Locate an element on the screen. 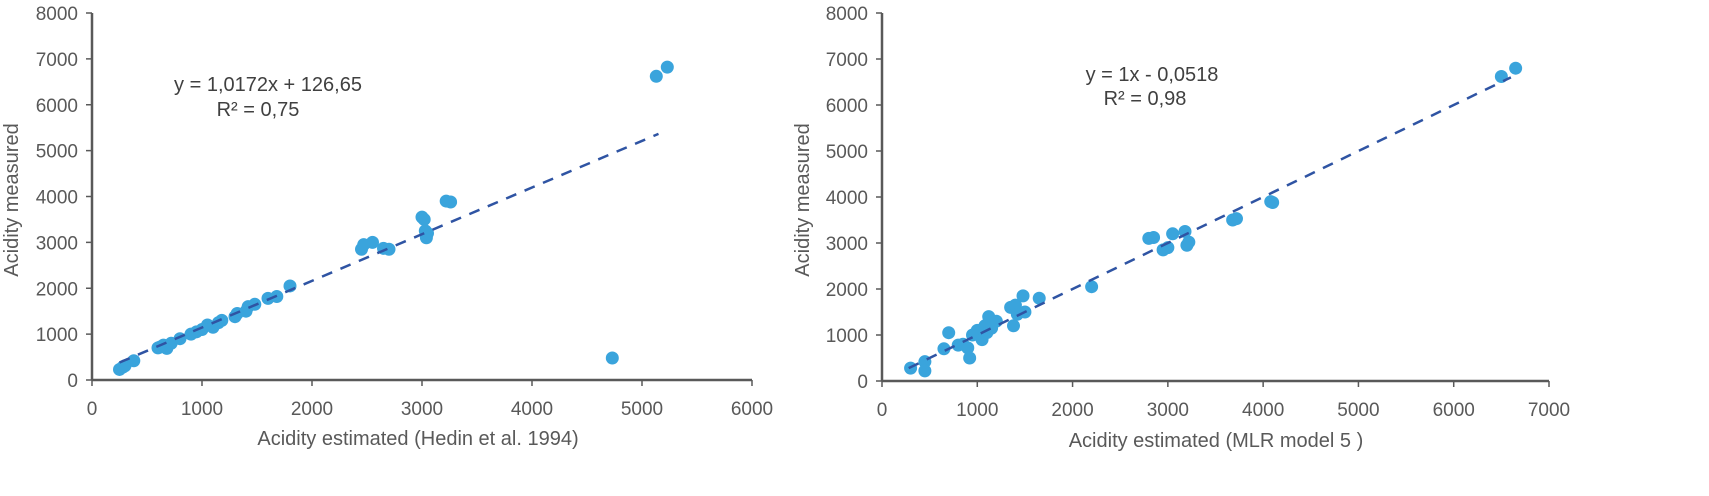 This screenshot has width=1709, height=496. chart-2-xtick-label: 7000 is located at coordinates (1549, 410).